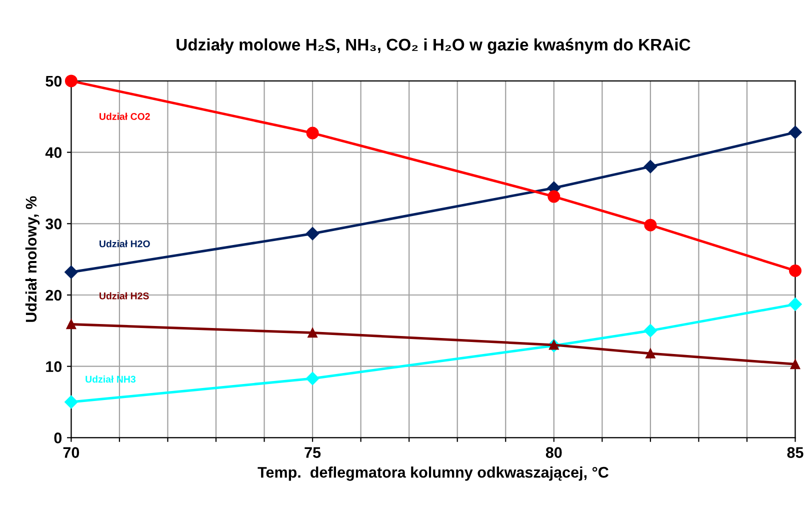 The height and width of the screenshot is (506, 809). Describe the element at coordinates (312, 452) in the screenshot. I see `x-tick-label: 75` at that location.